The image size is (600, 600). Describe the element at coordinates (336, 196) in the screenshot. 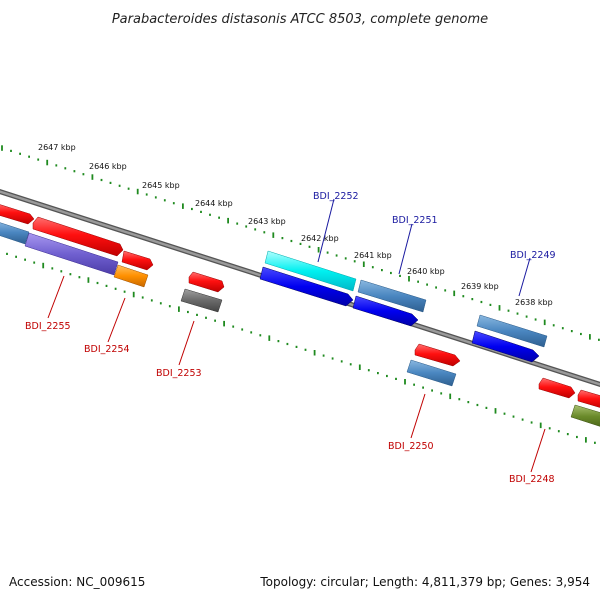

I see `gene-label: BDI_2252` at that location.